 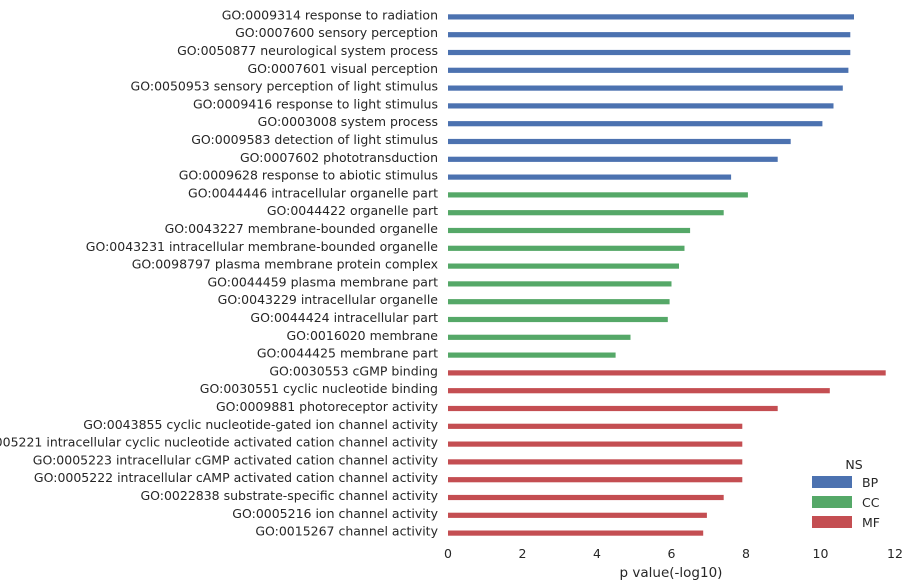 What do you see at coordinates (746, 553) in the screenshot?
I see `x-tick-label: 8` at bounding box center [746, 553].